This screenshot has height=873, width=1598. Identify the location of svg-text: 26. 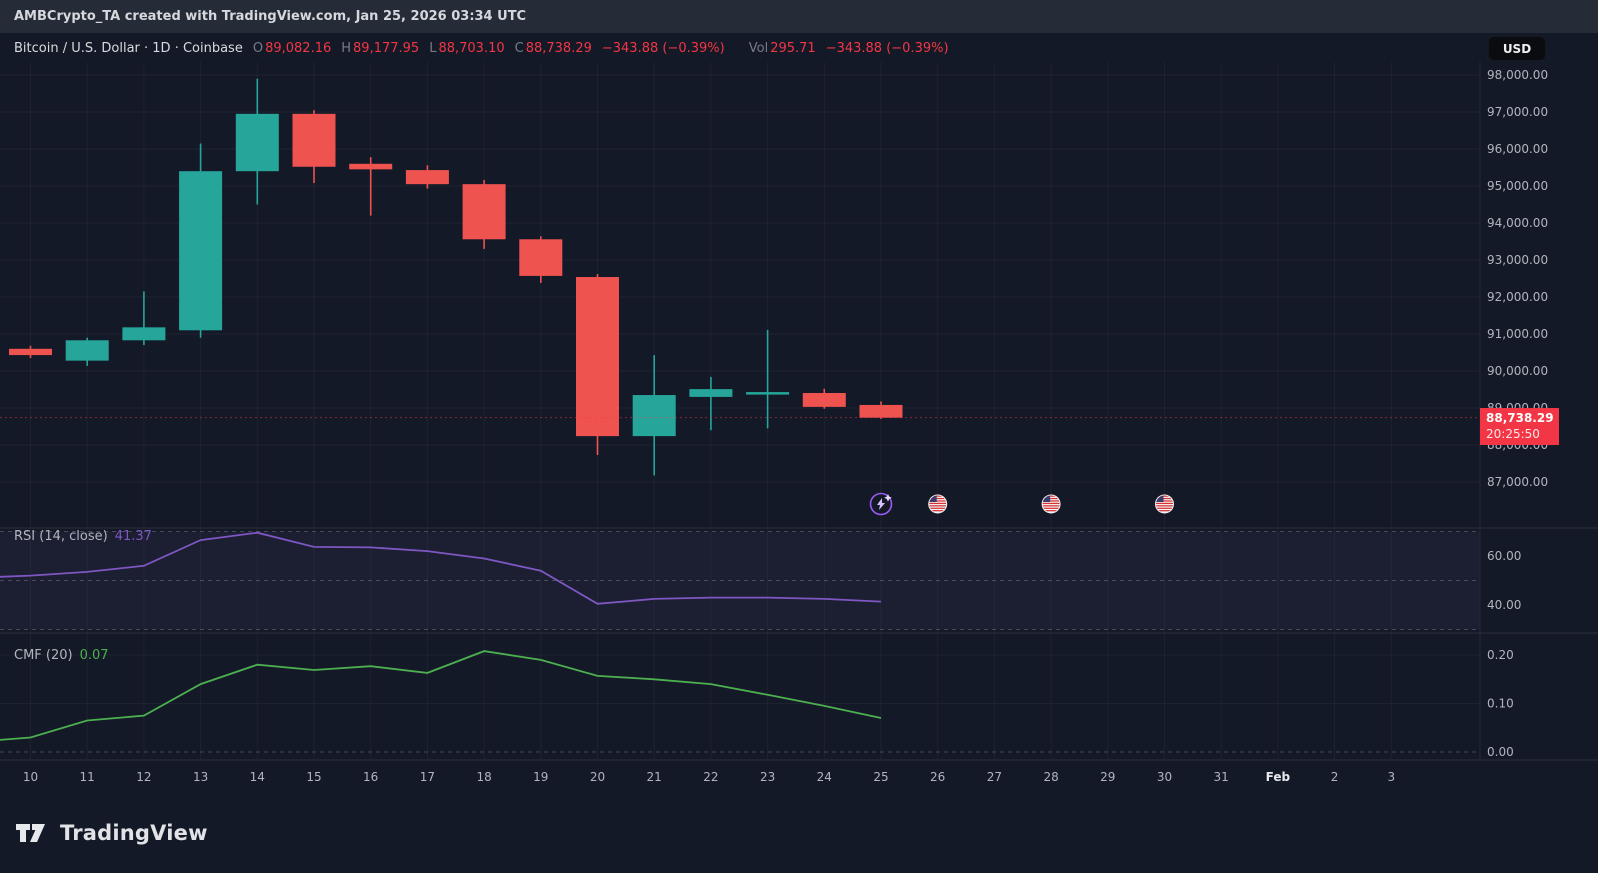
(937, 777).